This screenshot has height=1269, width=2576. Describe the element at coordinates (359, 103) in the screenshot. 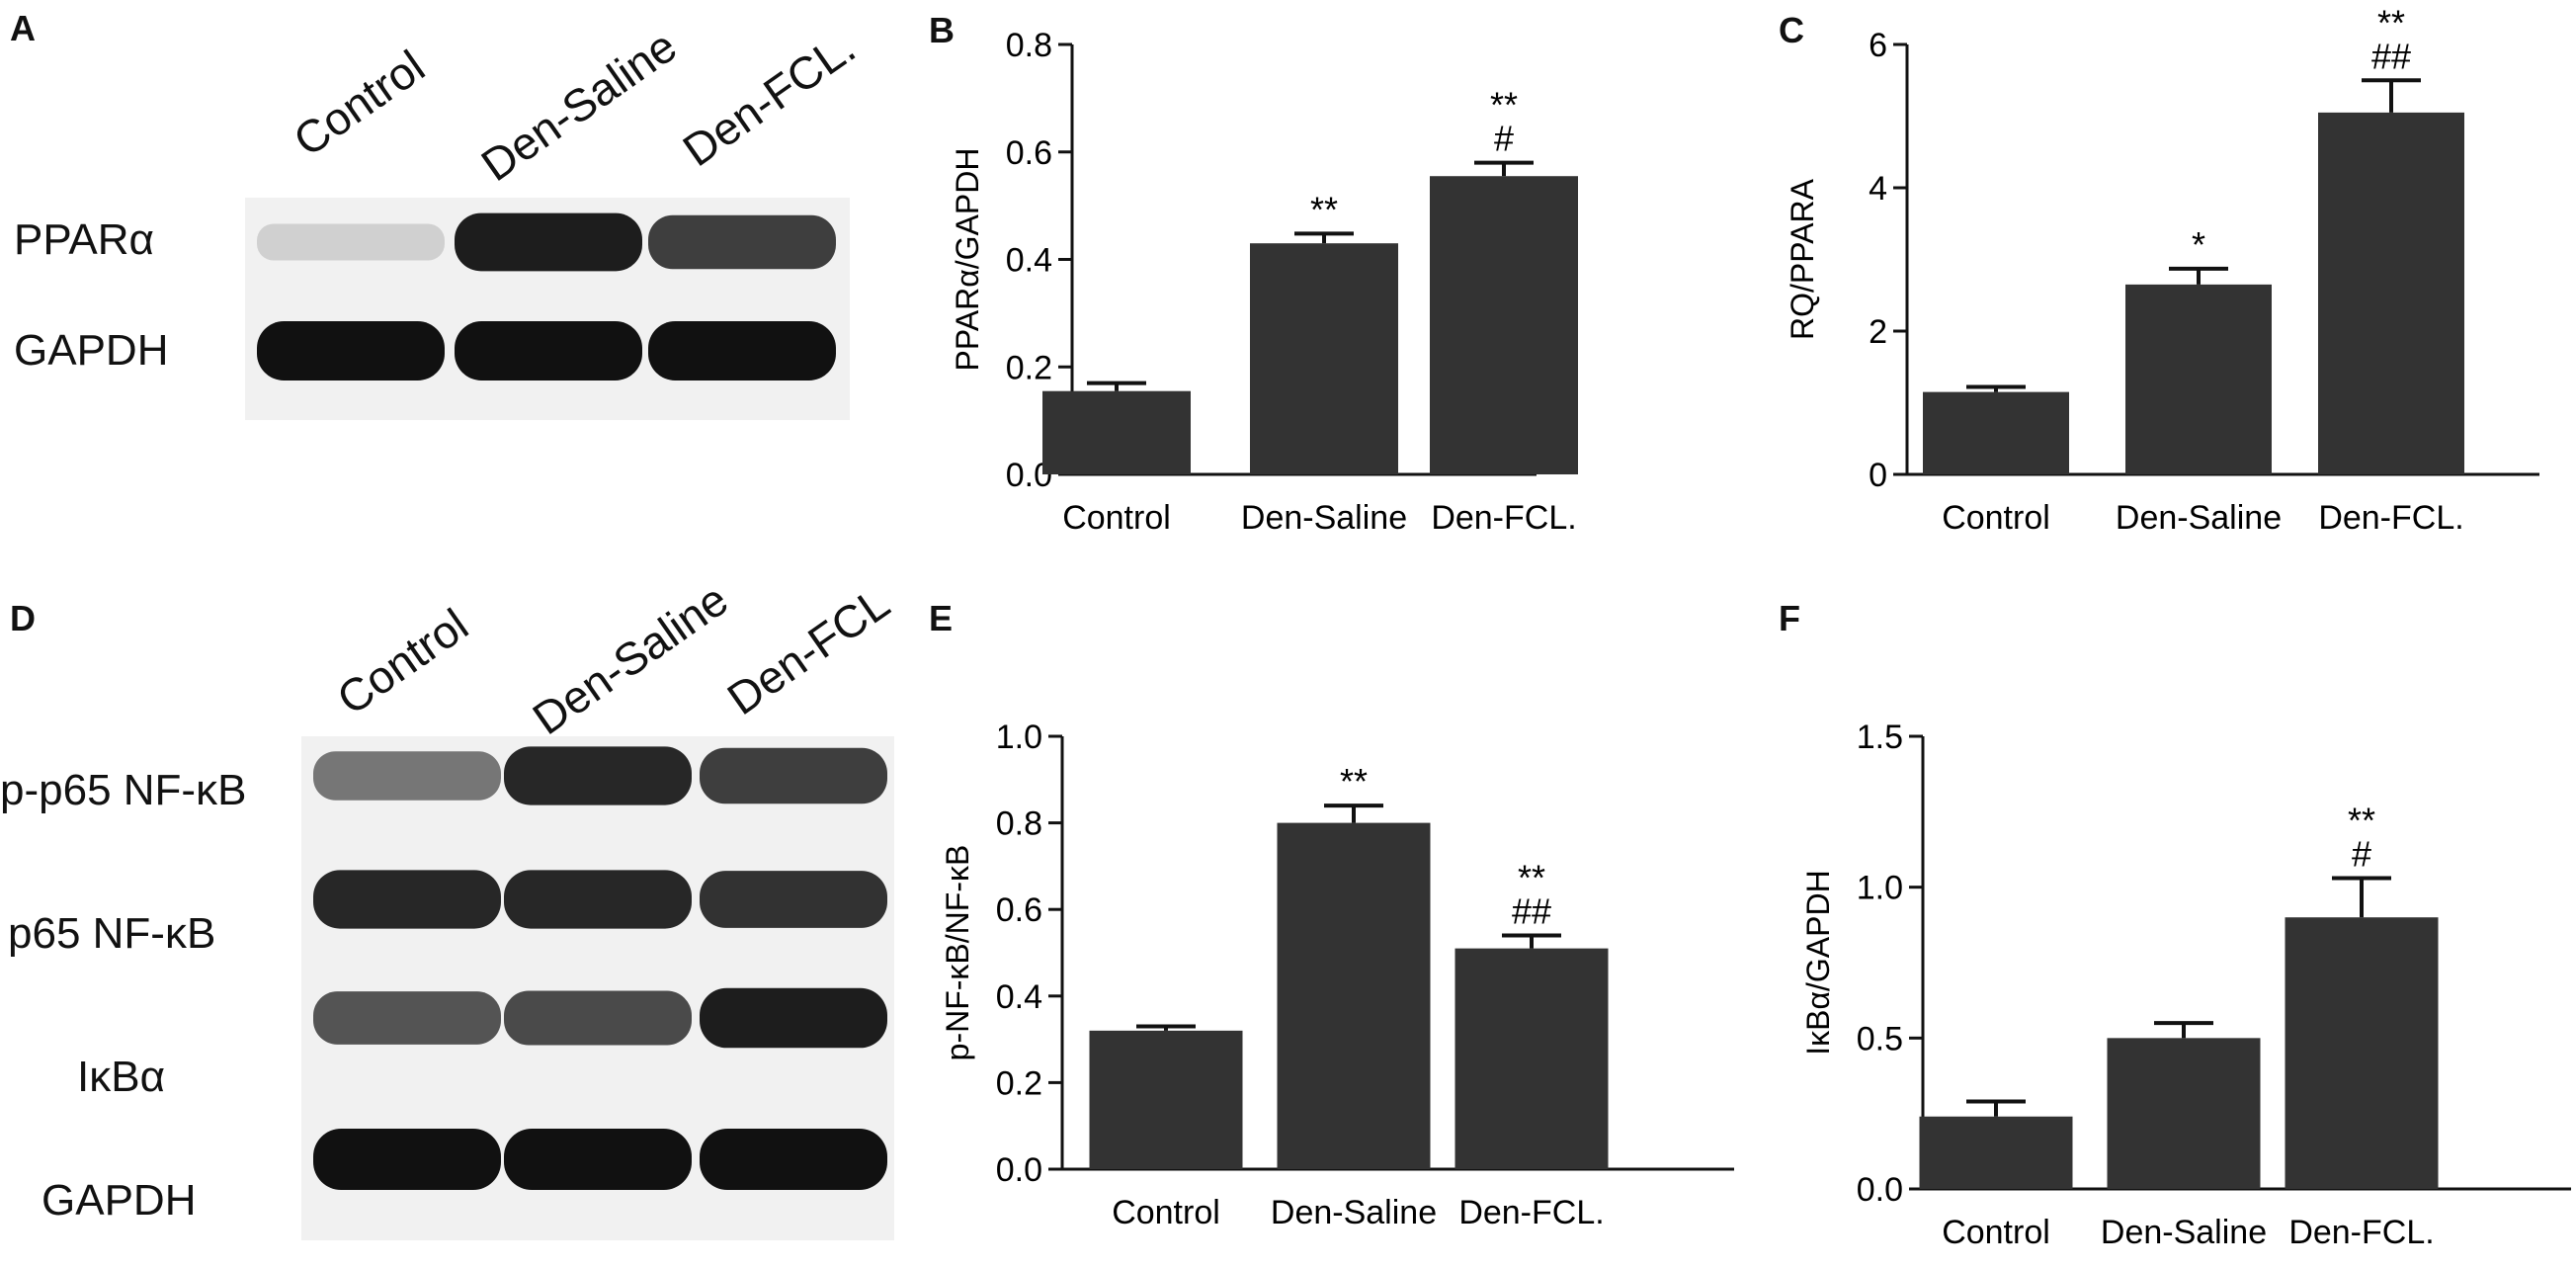

I see `blot-a-lane-label: Control` at that location.